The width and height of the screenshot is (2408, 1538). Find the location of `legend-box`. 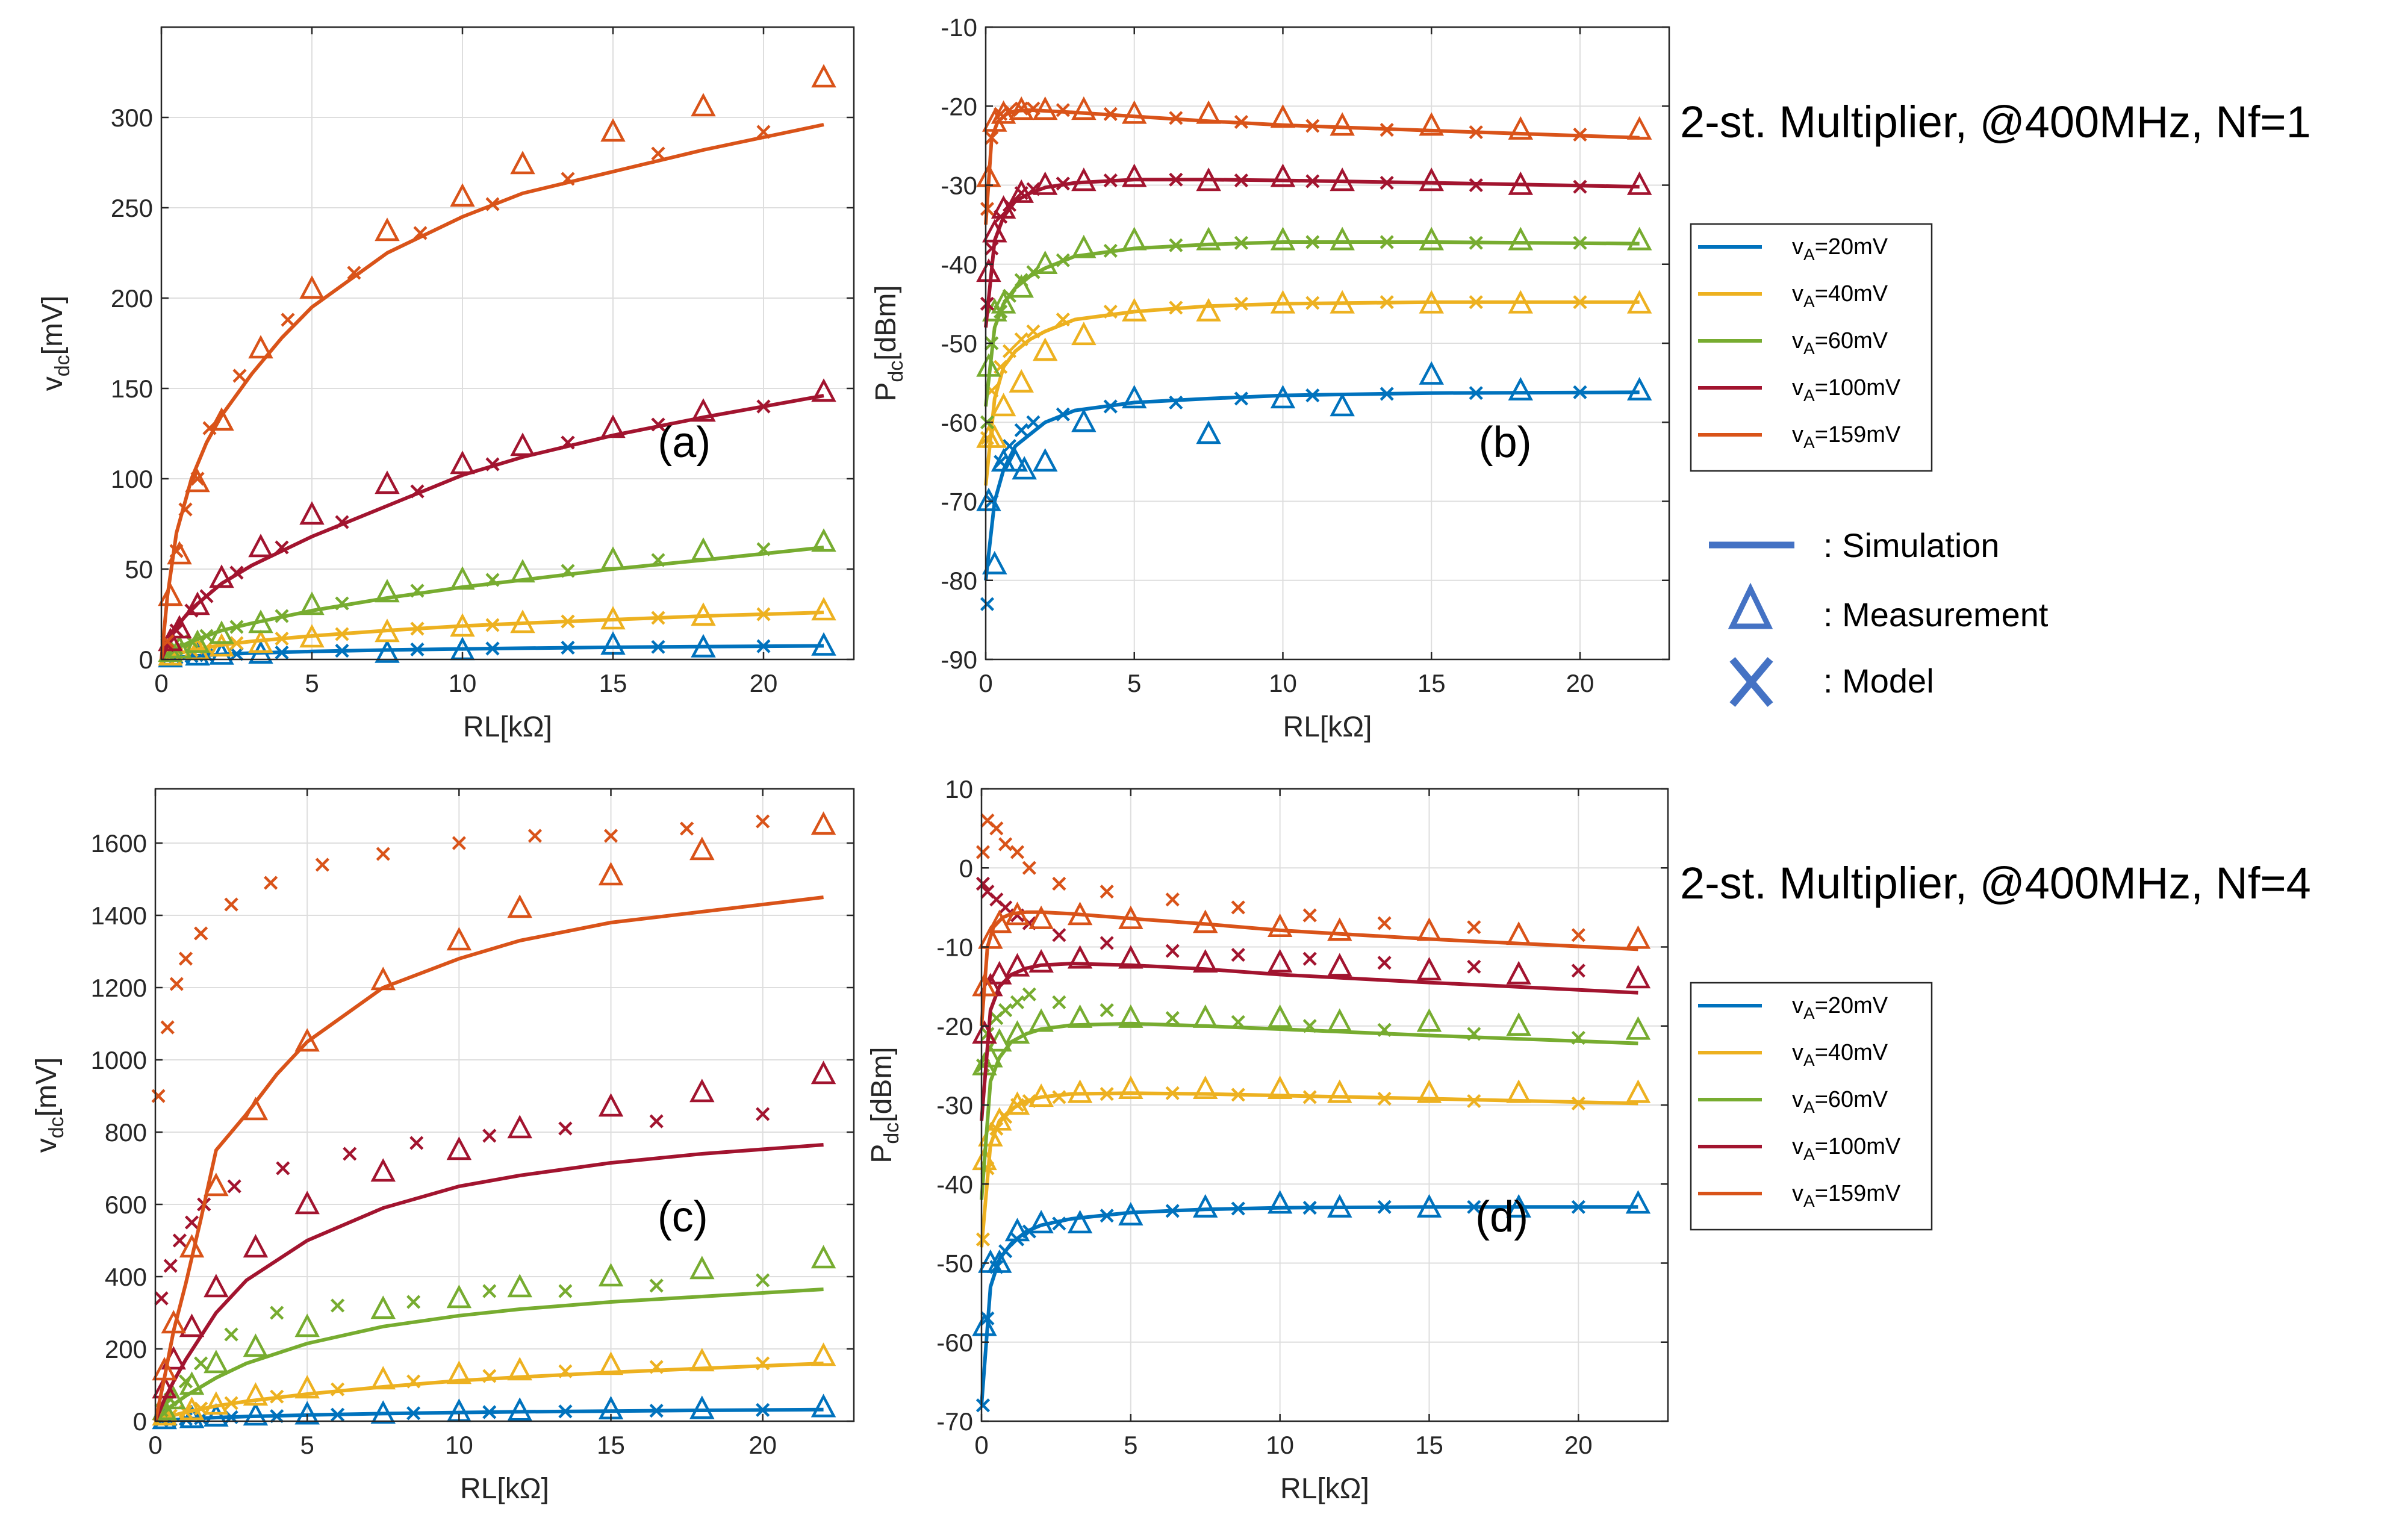

legend-box is located at coordinates (1812, 1106).